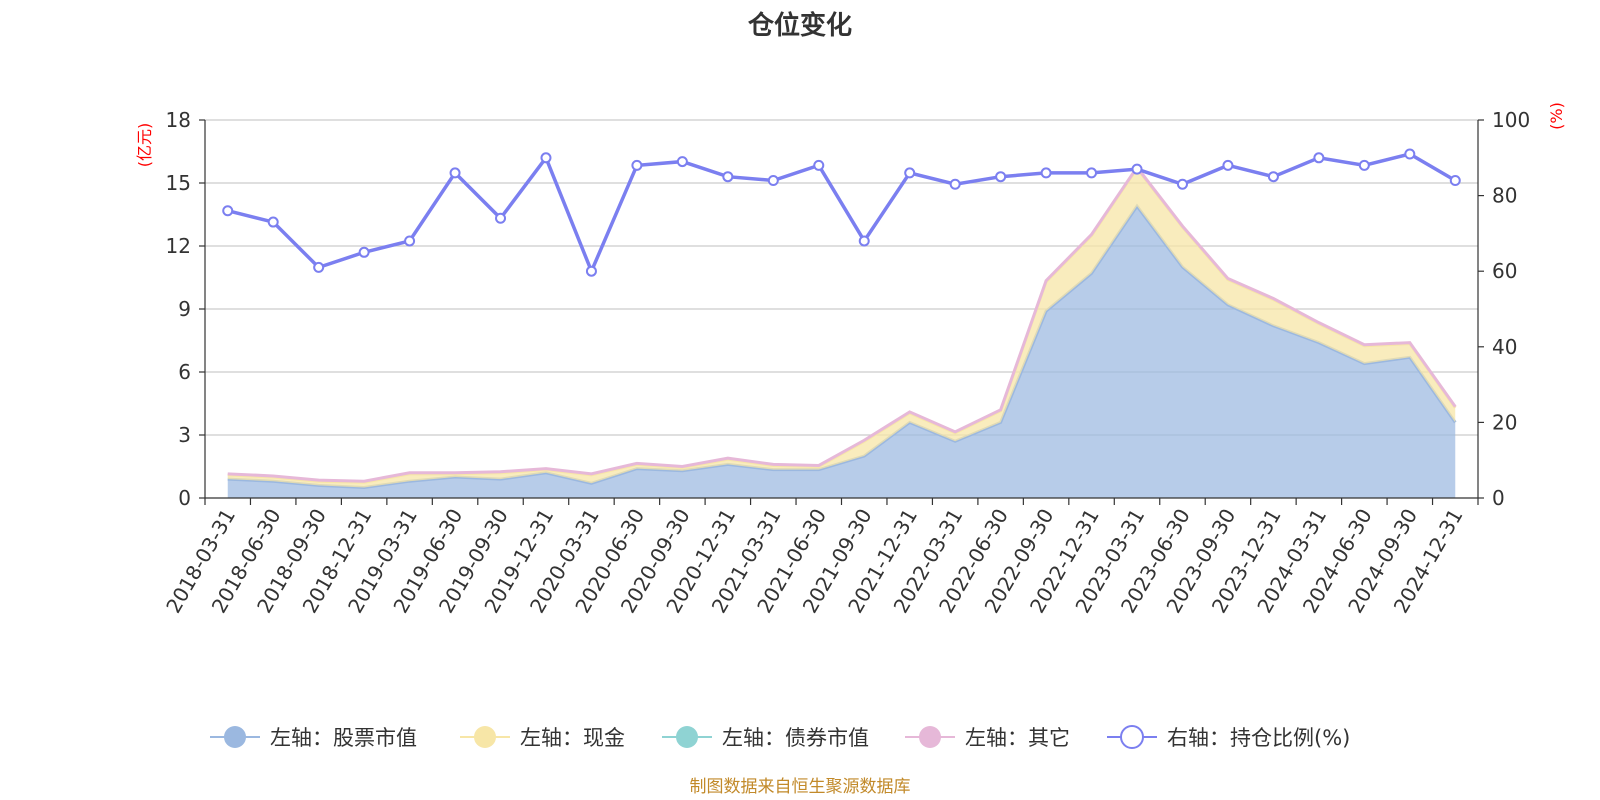  Describe the element at coordinates (1504, 347) in the screenshot. I see `right-tick-label: 40` at that location.